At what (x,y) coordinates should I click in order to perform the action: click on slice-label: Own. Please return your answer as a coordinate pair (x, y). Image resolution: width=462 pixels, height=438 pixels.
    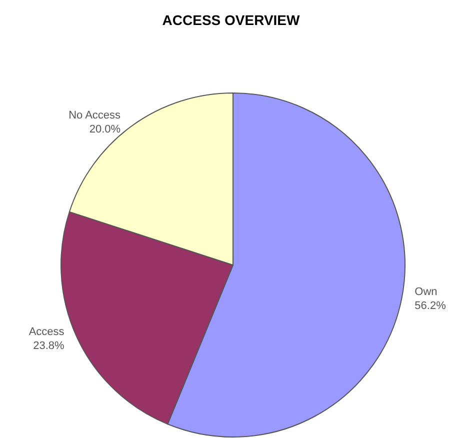
    Looking at the image, I should click on (426, 292).